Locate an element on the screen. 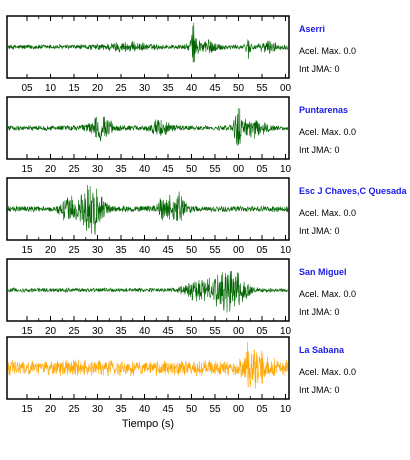 Image resolution: width=410 pixels, height=460 pixels. station-name: Aserri is located at coordinates (312, 29).